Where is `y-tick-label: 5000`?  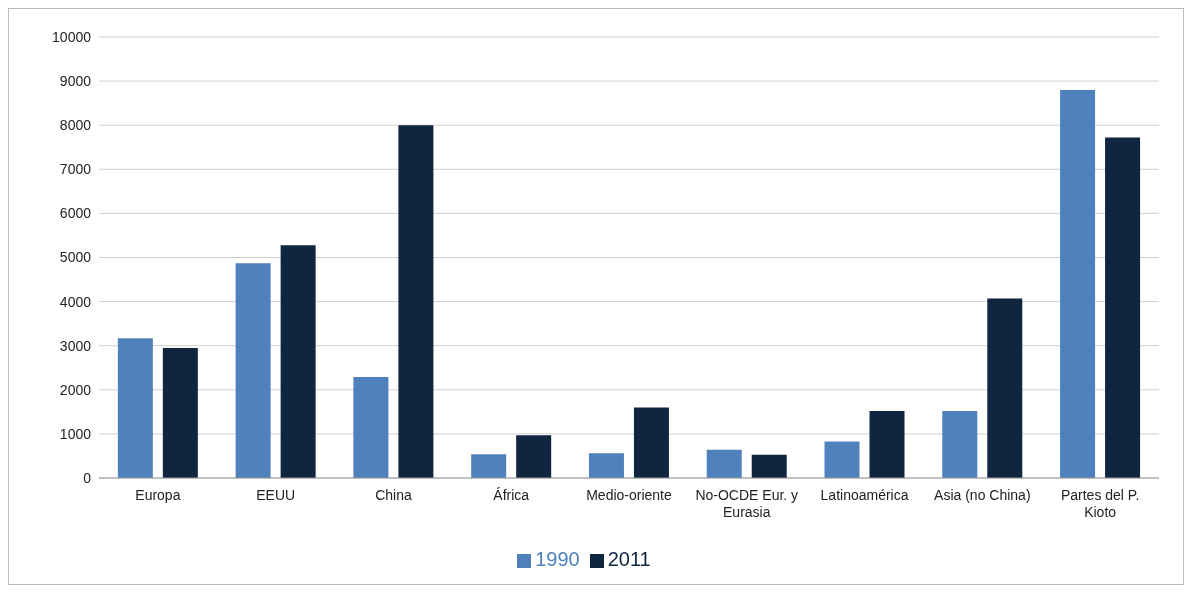
y-tick-label: 5000 is located at coordinates (75, 257).